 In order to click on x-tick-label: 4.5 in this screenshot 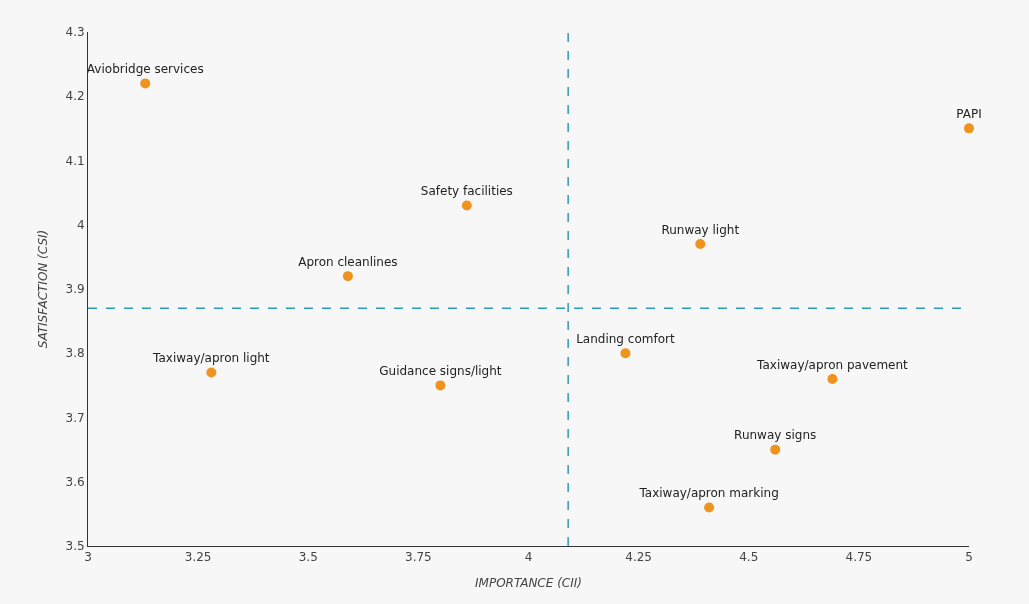, I will do `click(749, 557)`.